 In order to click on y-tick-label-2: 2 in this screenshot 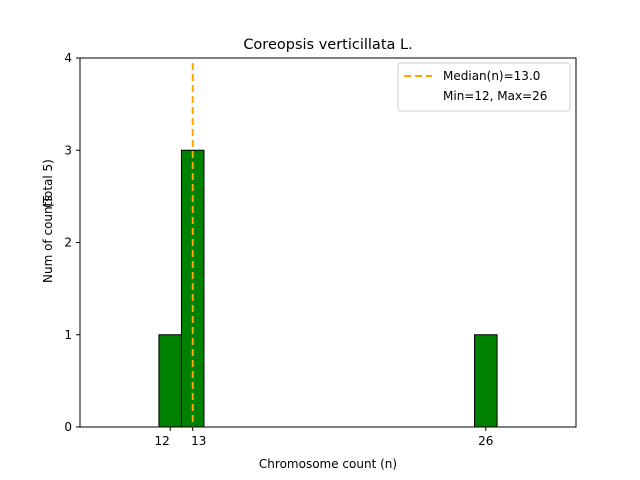, I will do `click(68, 243)`.